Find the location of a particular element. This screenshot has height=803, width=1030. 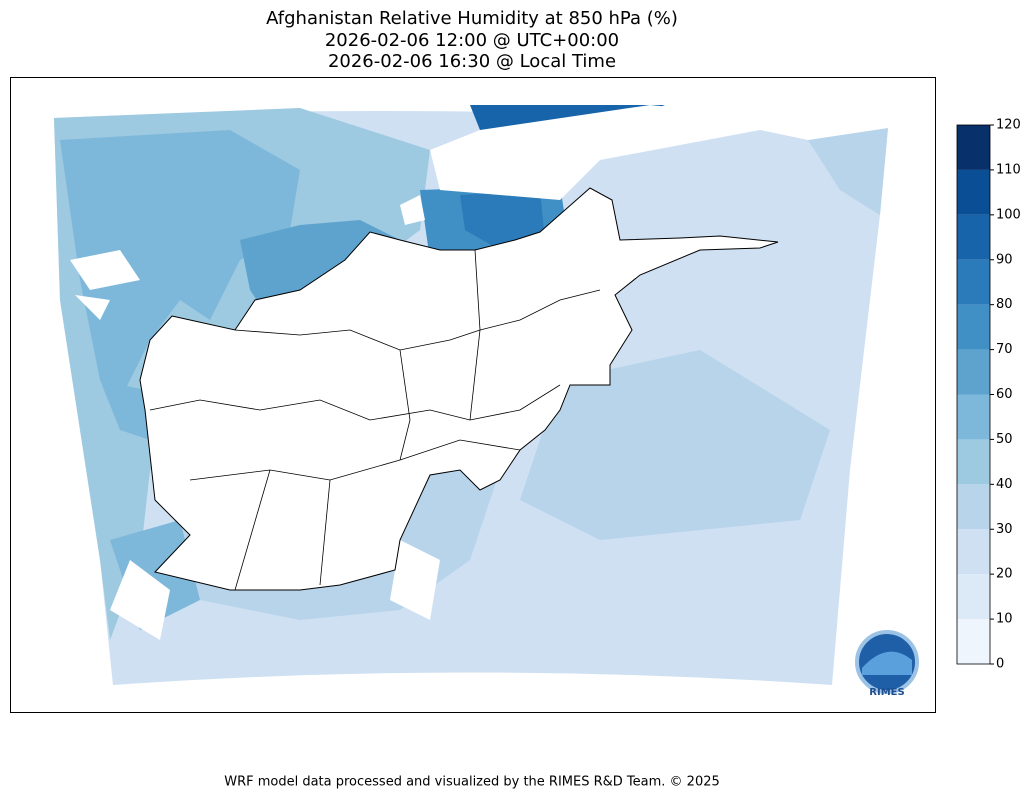

colorbar-tick-label: 120 is located at coordinates (1008, 125).